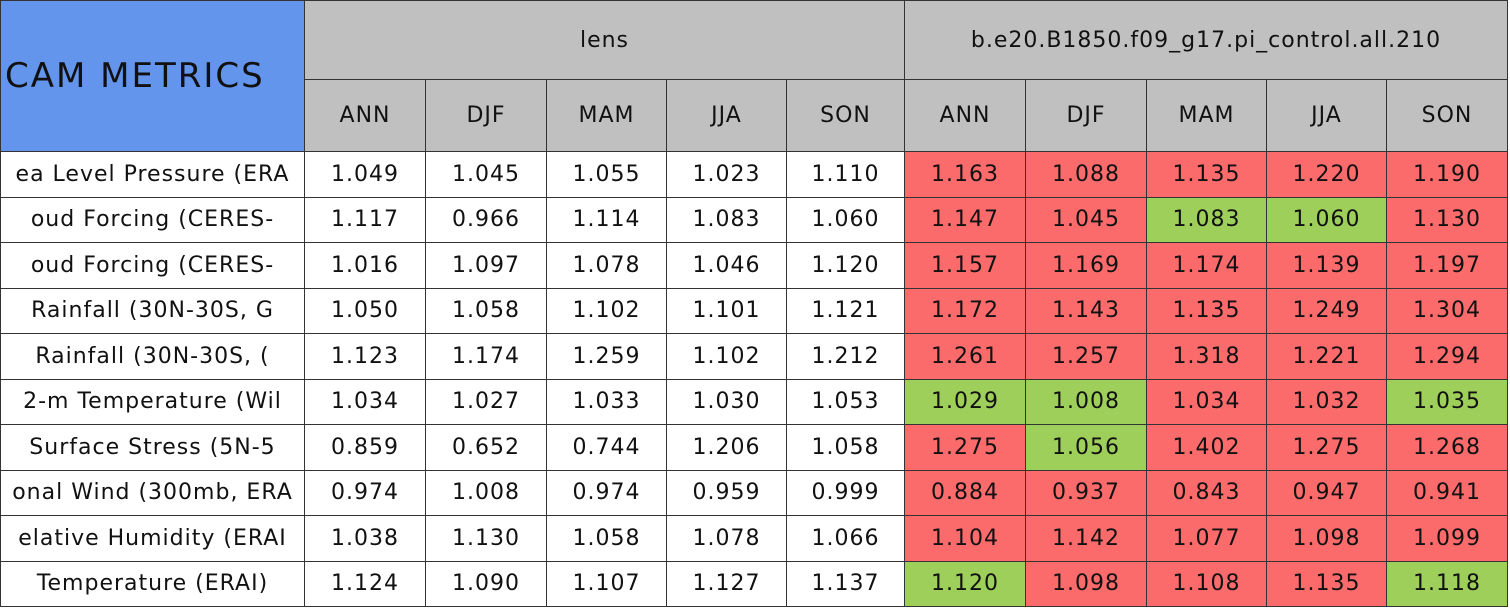 The image size is (1510, 611). Describe the element at coordinates (1207, 266) in the screenshot. I see `control-value: 1.174` at that location.